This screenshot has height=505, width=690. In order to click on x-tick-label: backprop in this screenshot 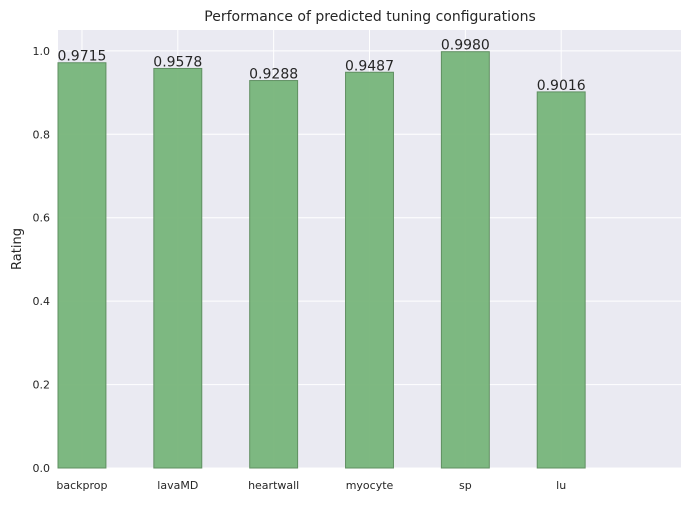, I will do `click(81, 485)`.